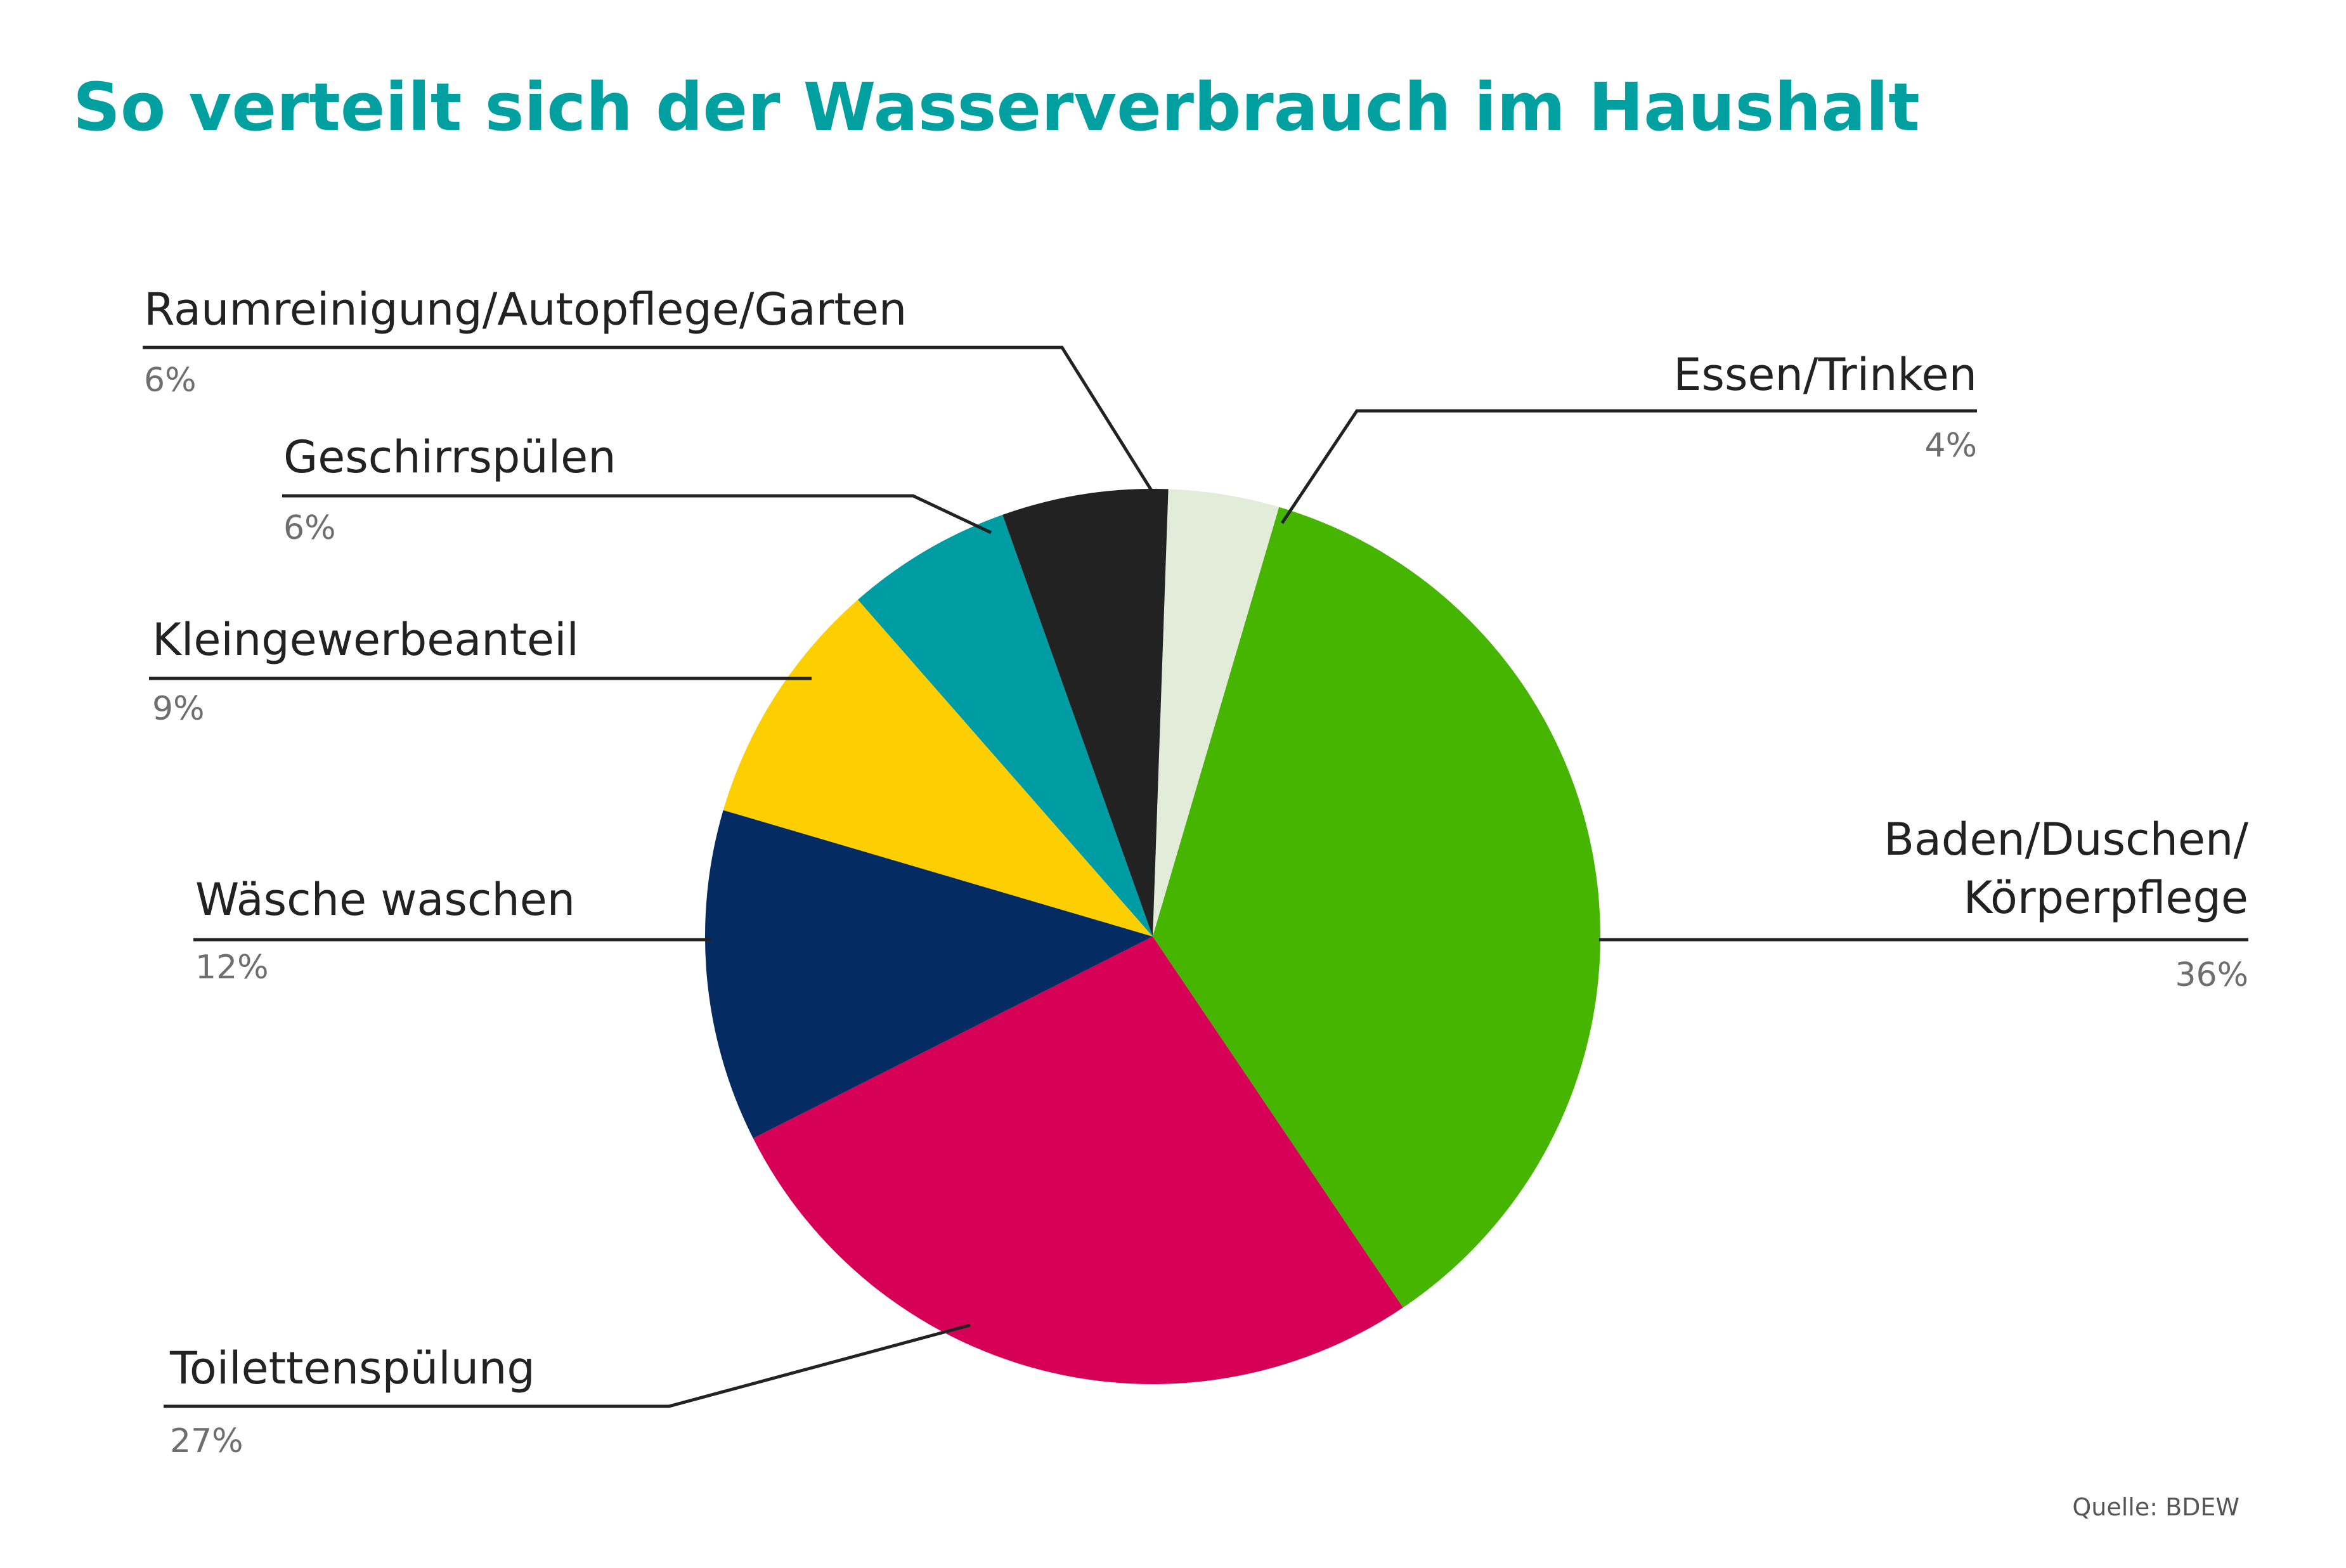 The image size is (2346, 1568). What do you see at coordinates (232, 968) in the screenshot?
I see `slice-value-waesche-waschen: 12%` at bounding box center [232, 968].